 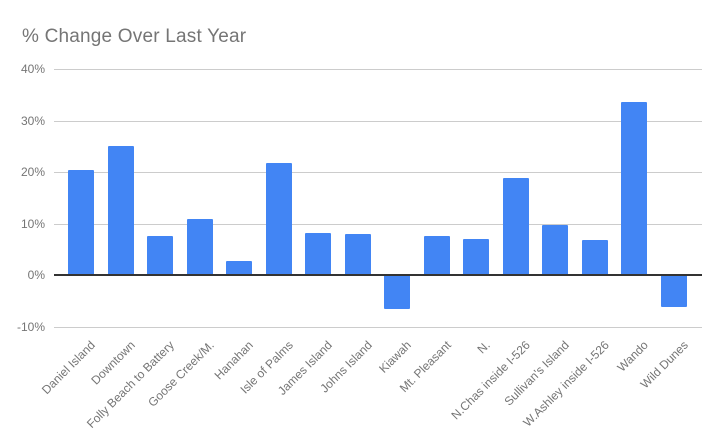 What do you see at coordinates (378, 275) in the screenshot?
I see `x-axis-baseline` at bounding box center [378, 275].